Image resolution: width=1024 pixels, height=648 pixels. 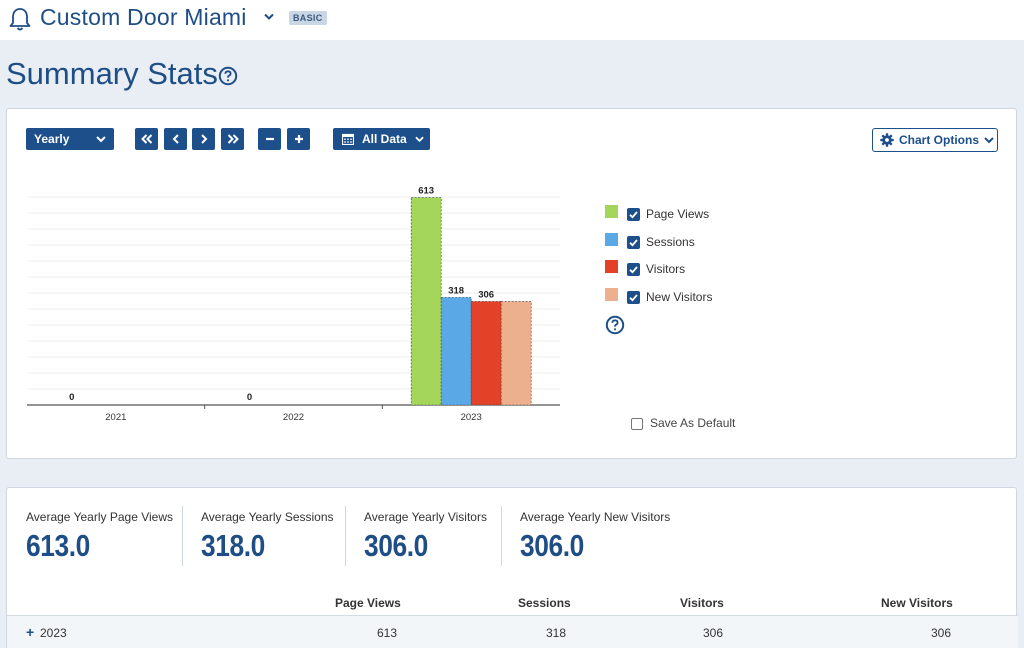 What do you see at coordinates (595, 540) in the screenshot?
I see `stat-new-visitors: Average Yearly New Visitors 306.0` at bounding box center [595, 540].